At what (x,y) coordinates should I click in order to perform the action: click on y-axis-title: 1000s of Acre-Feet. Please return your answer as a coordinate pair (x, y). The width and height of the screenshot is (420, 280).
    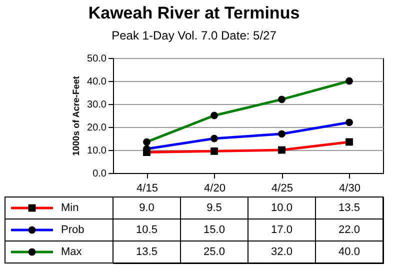
    Looking at the image, I should click on (76, 116).